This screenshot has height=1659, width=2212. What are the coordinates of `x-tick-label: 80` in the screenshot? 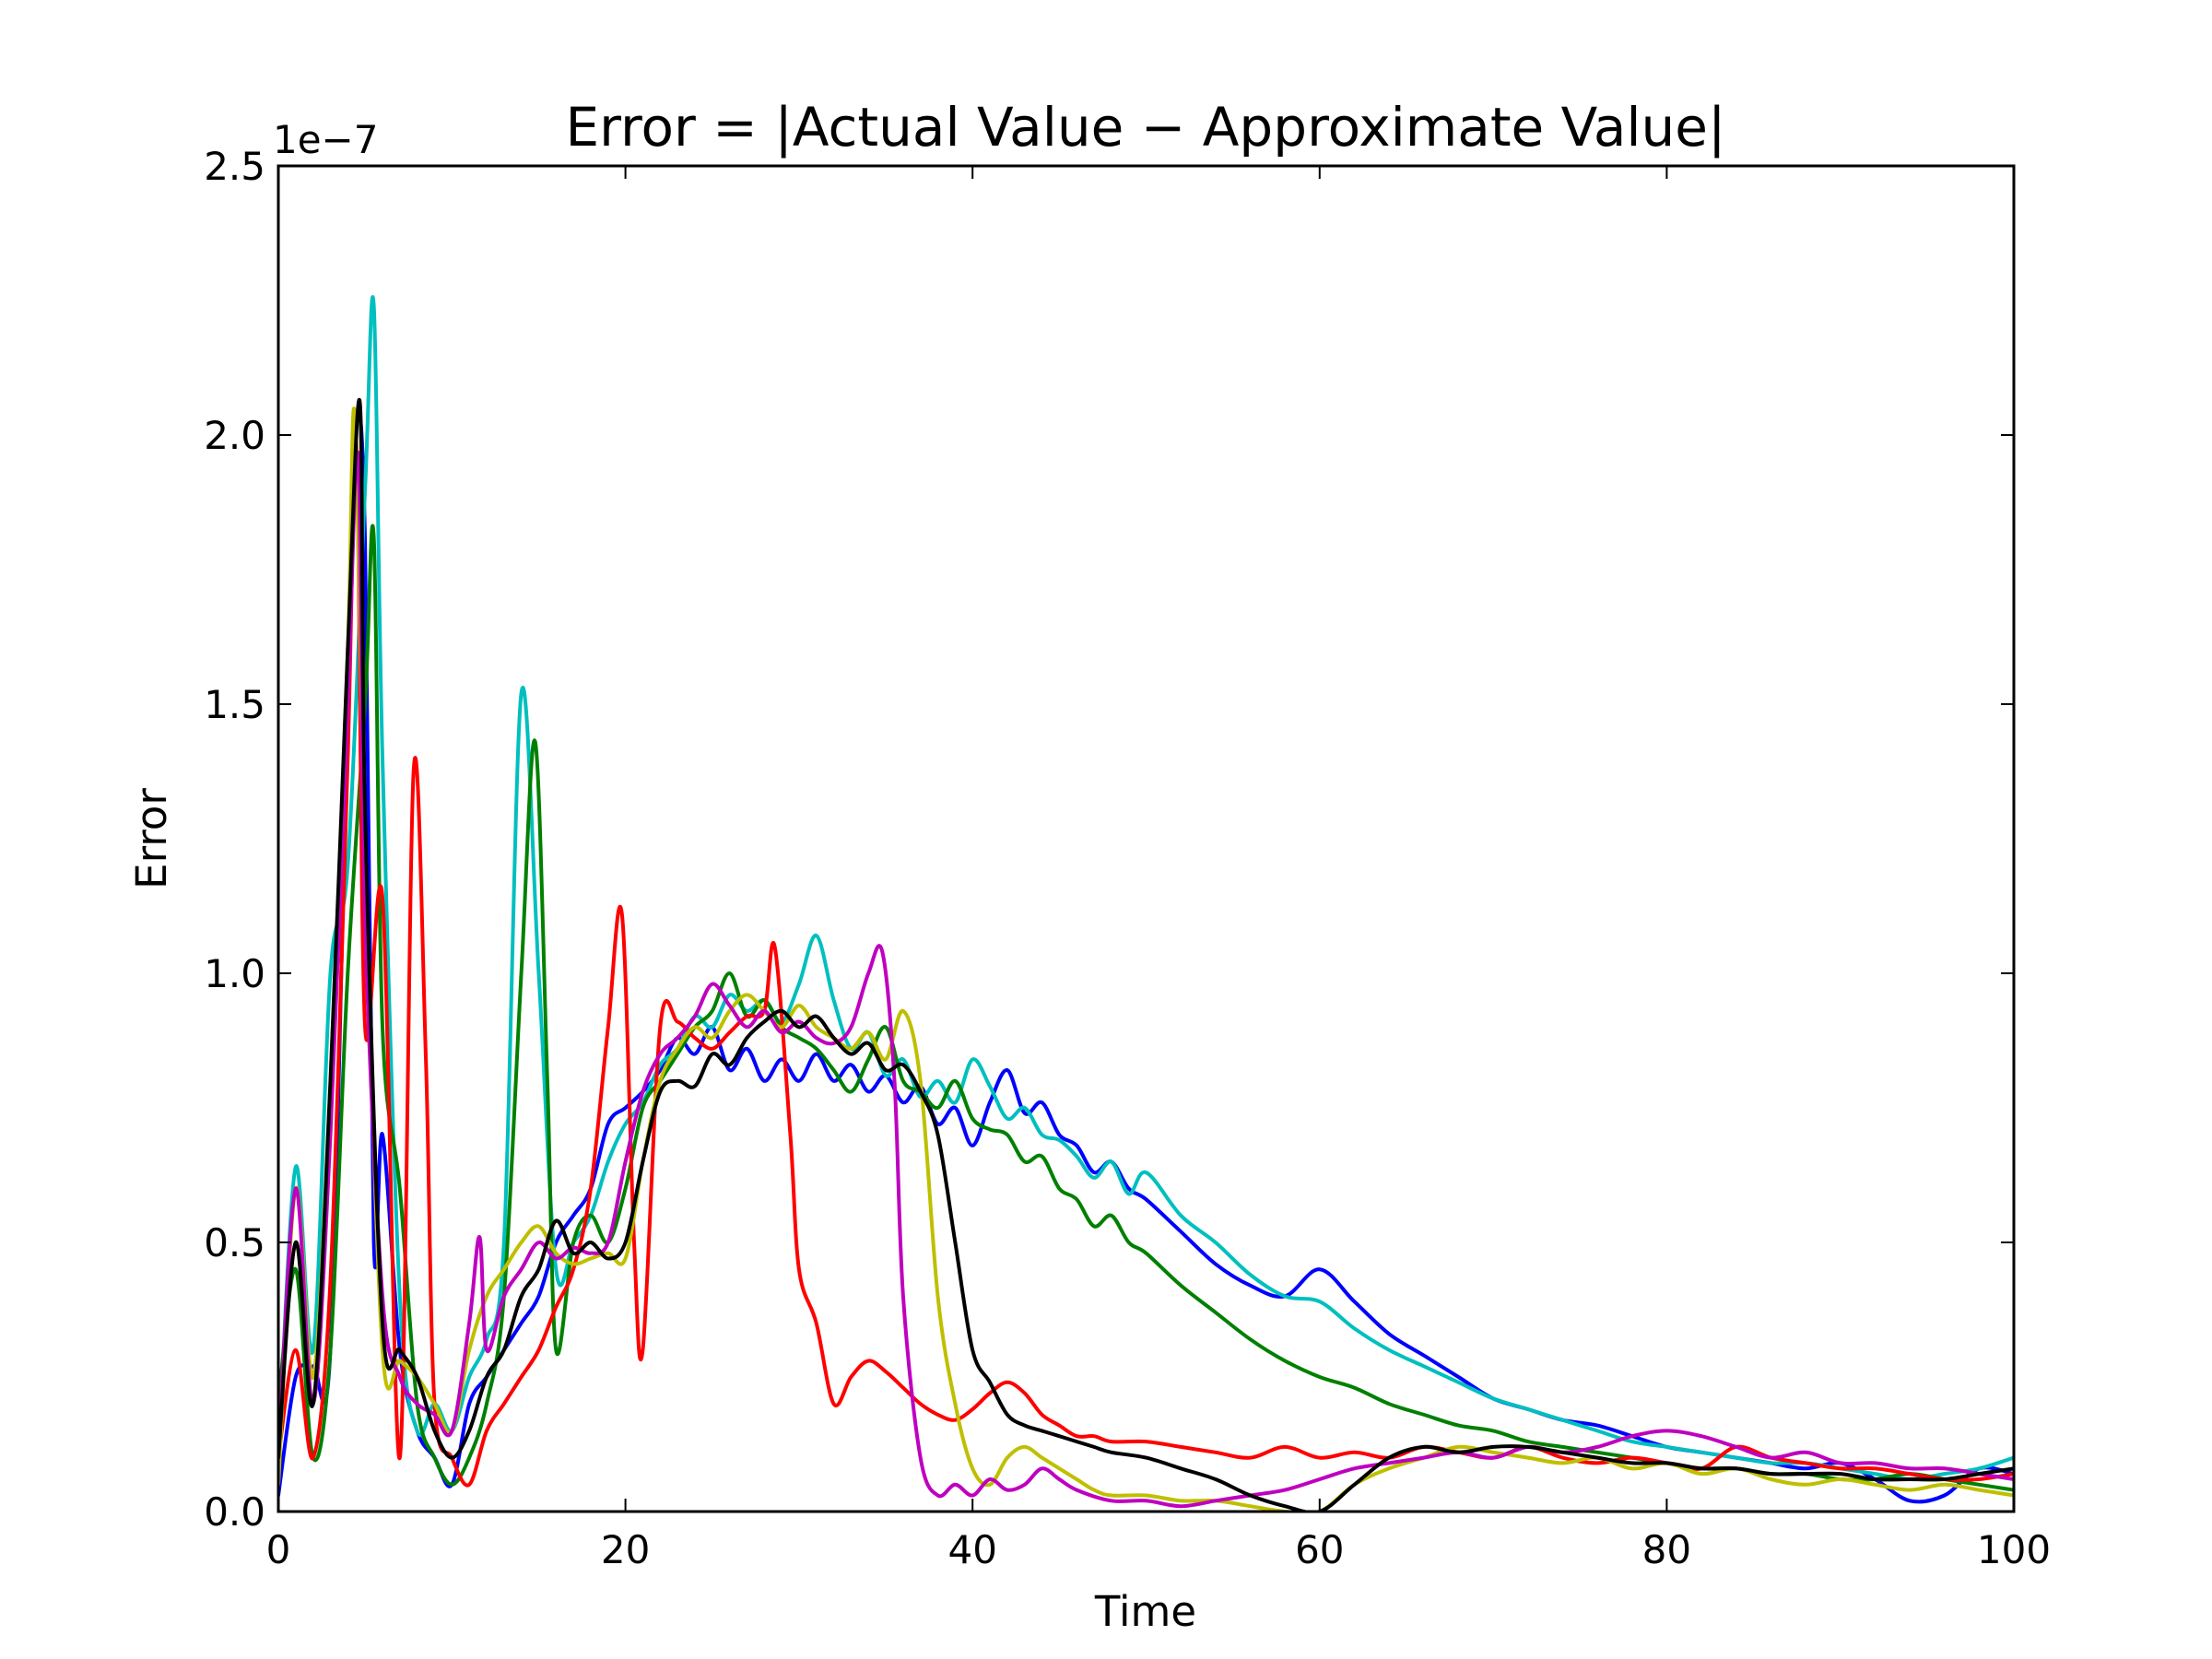 It's located at (1666, 1549).